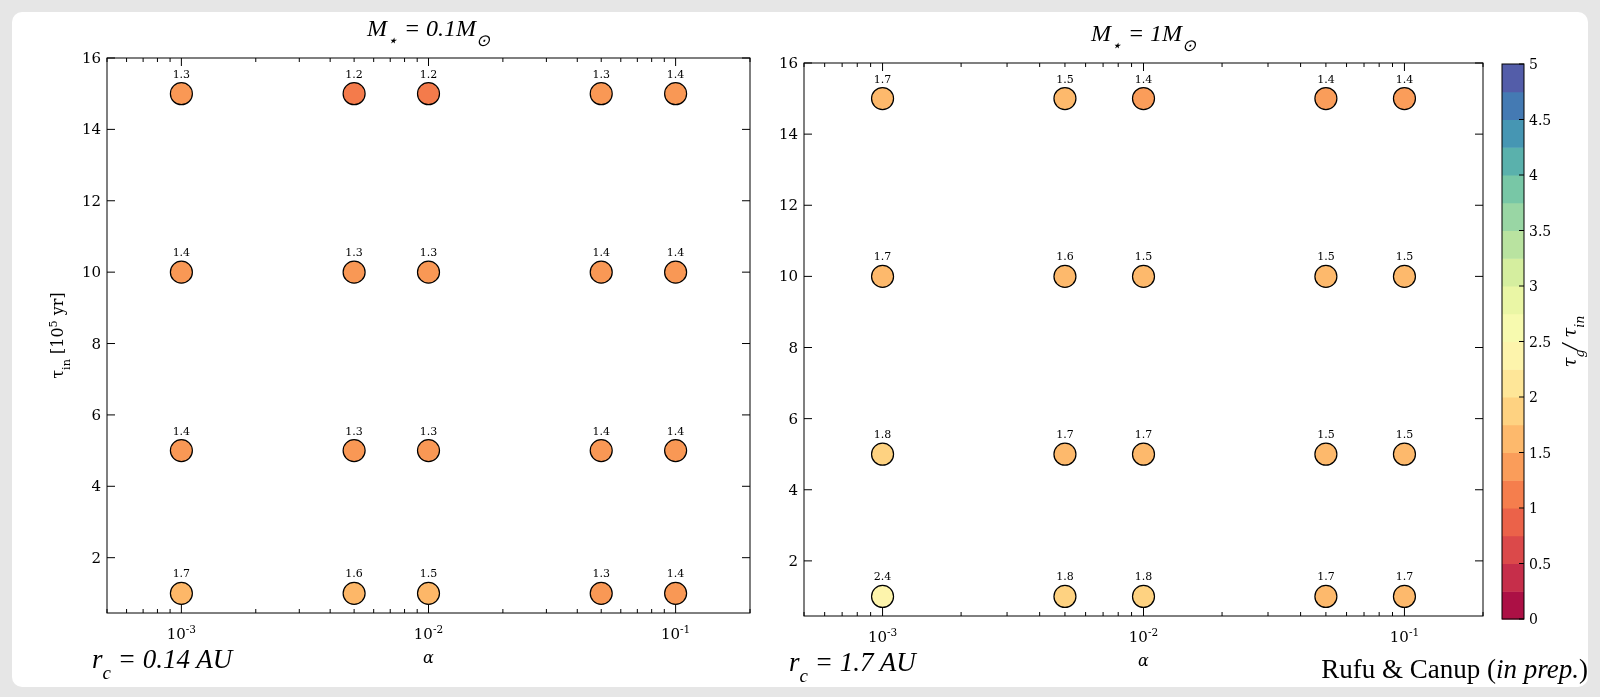  I want to click on text: Rufu & Canup (in prep.), so click(1454, 669).